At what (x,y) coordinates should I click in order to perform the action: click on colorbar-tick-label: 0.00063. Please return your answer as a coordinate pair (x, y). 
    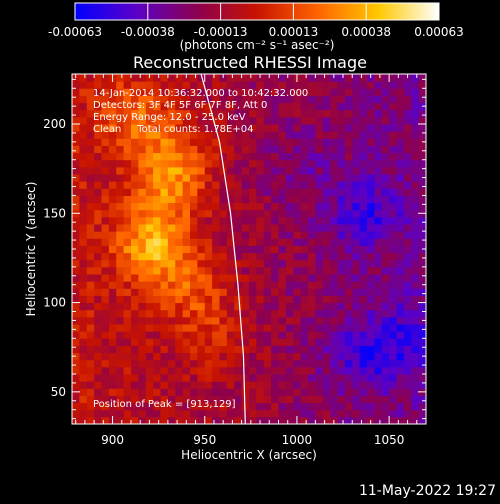
    Looking at the image, I should click on (439, 32).